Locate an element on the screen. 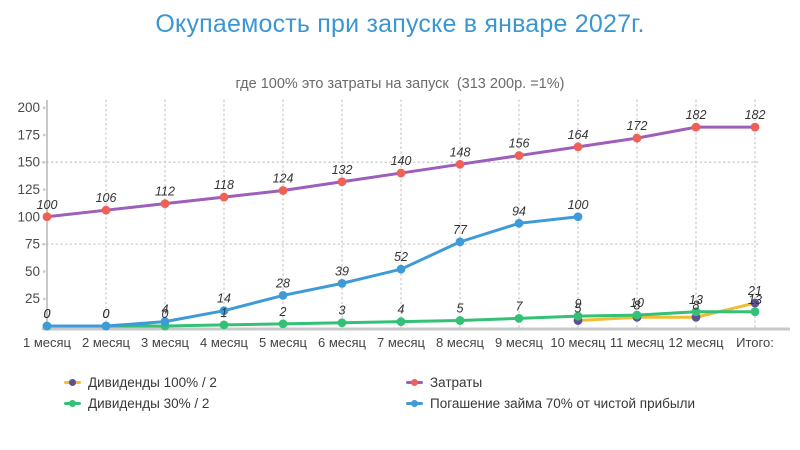 This screenshot has width=800, height=450. y-tick-label: 75 is located at coordinates (32, 244).